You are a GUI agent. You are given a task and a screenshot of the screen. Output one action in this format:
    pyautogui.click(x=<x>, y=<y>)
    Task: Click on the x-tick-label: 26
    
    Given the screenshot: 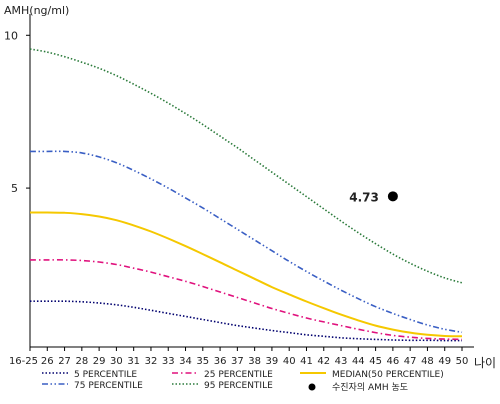 What is the action you would take?
    pyautogui.click(x=47, y=361)
    